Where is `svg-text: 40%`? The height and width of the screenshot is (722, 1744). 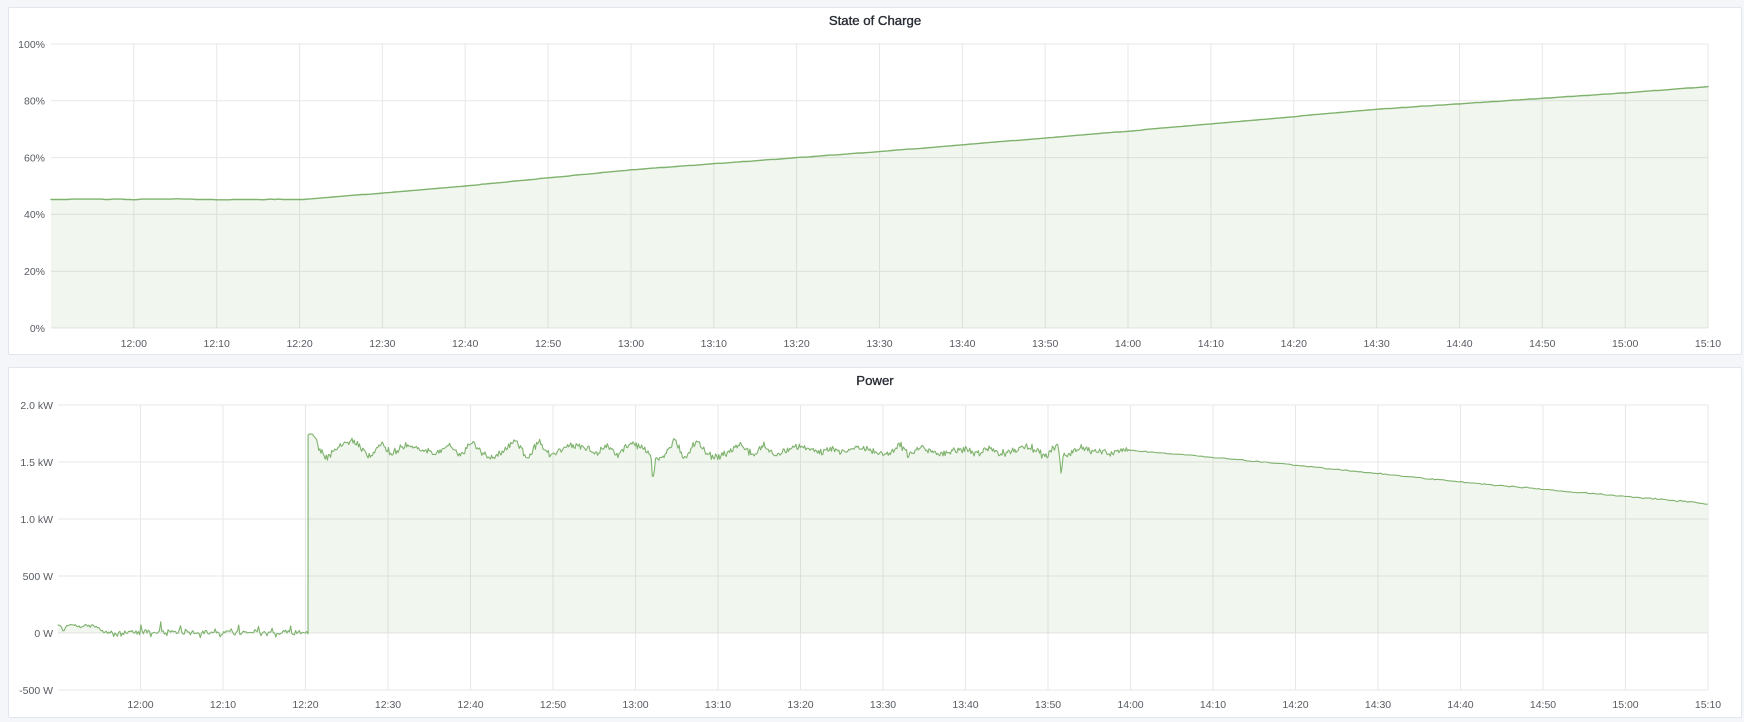 svg-text: 40% is located at coordinates (34, 215).